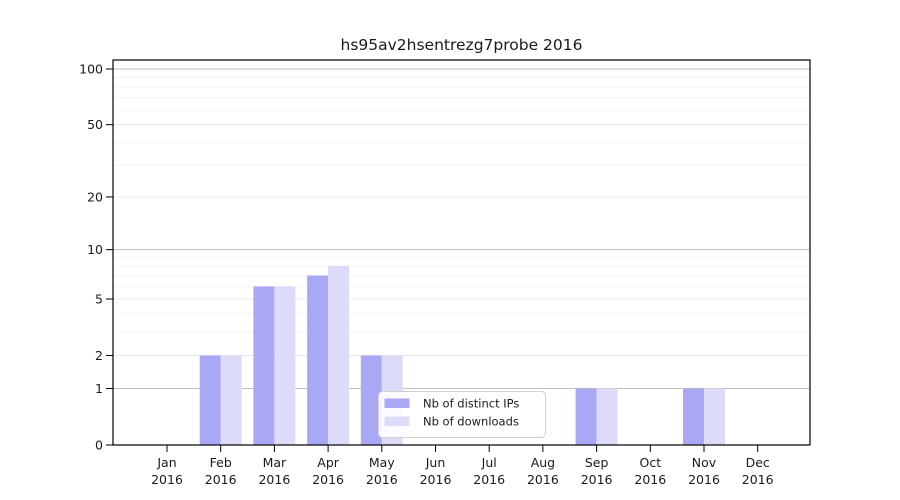  I want to click on y-tick-label: 1, so click(99, 388).